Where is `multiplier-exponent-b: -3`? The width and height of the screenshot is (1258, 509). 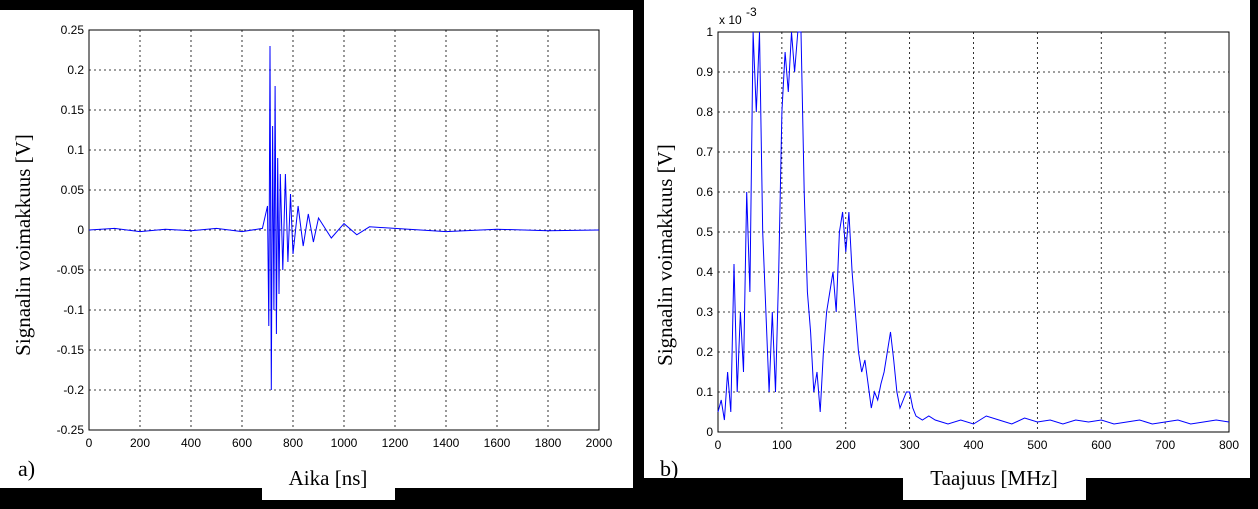
multiplier-exponent-b: -3 is located at coordinates (751, 12).